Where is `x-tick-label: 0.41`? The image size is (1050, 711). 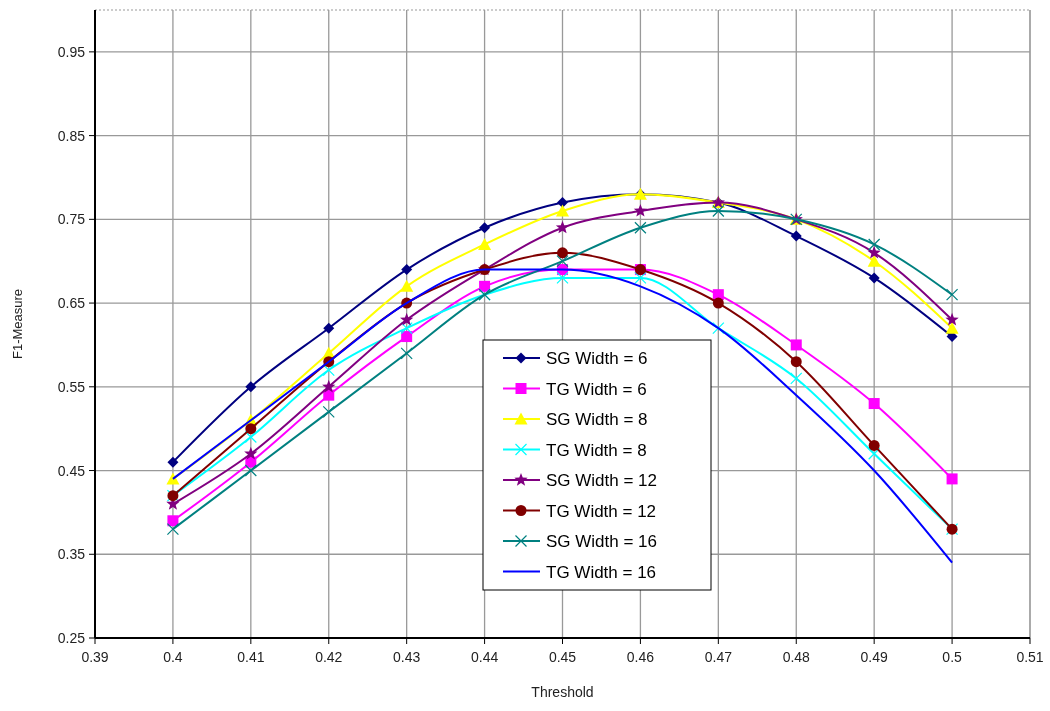 x-tick-label: 0.41 is located at coordinates (251, 657).